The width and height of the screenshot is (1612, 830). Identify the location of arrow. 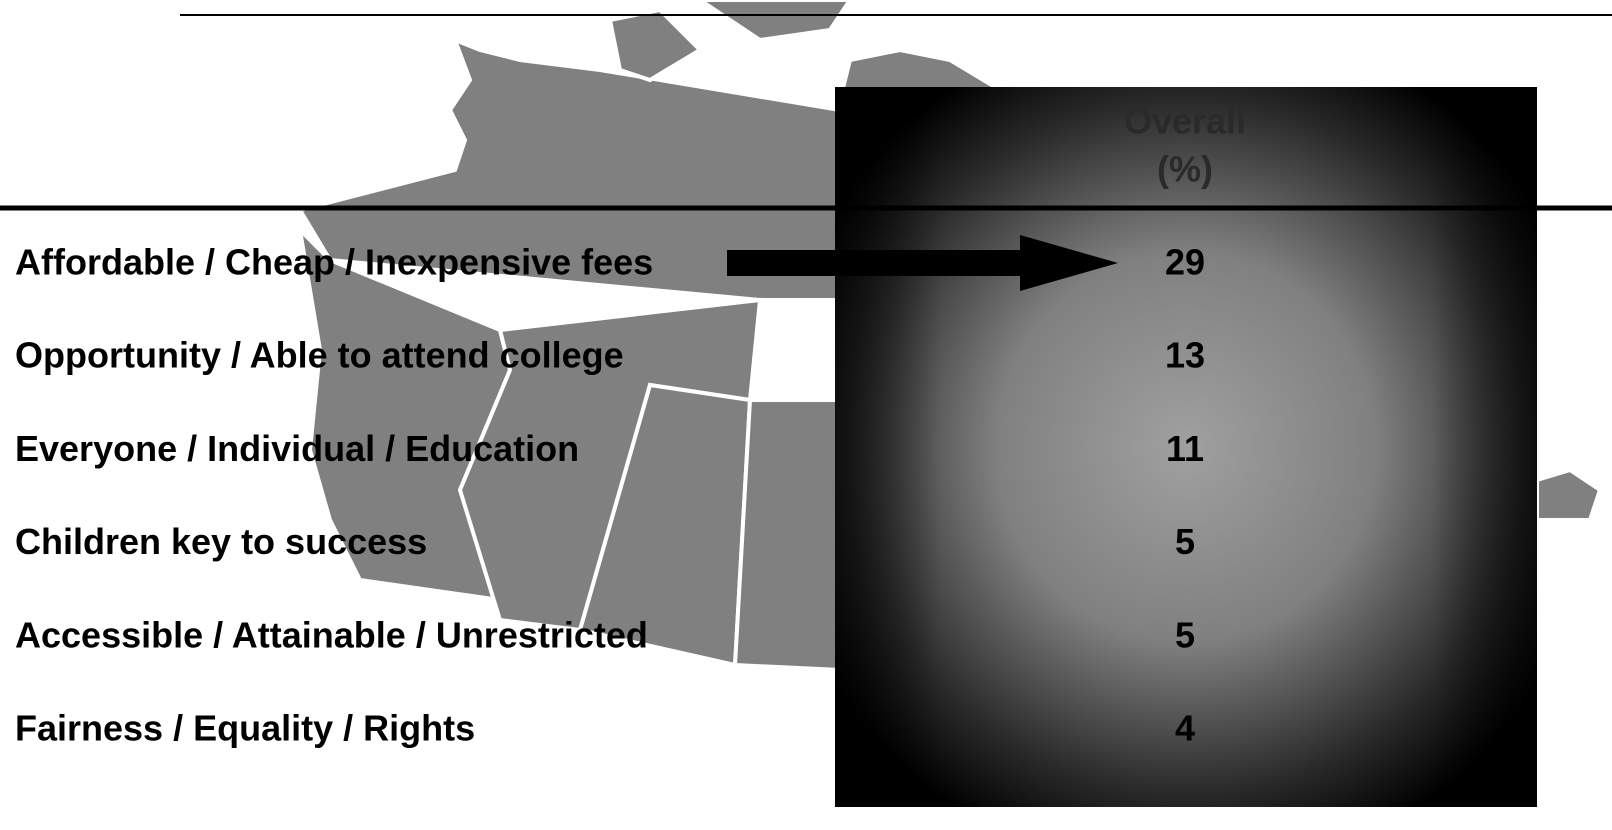
(922, 263).